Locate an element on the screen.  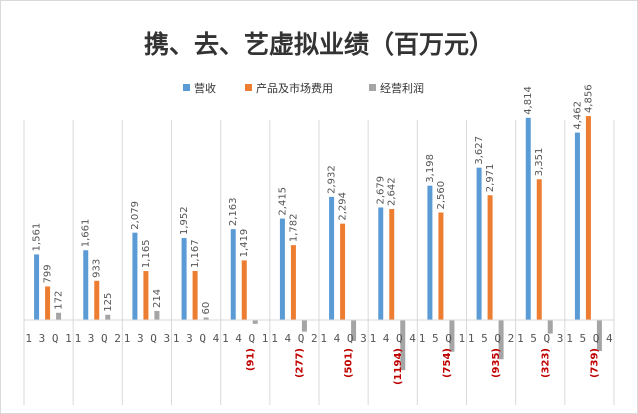
legend-label-2: 经营利润 is located at coordinates (402, 88).